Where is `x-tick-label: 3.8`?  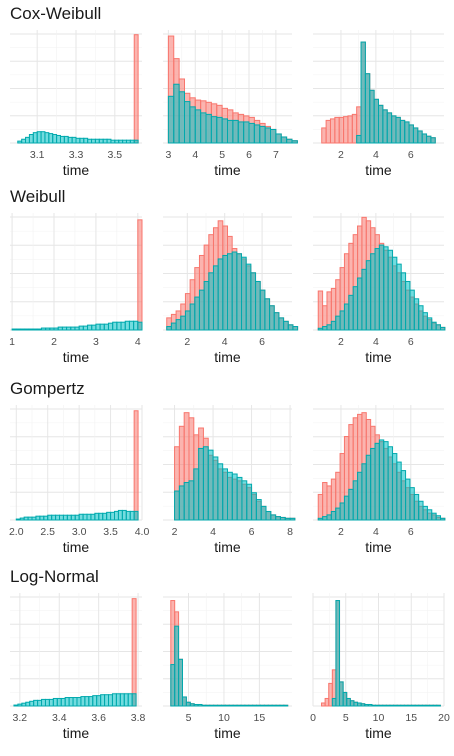
x-tick-label: 3.8 is located at coordinates (138, 718).